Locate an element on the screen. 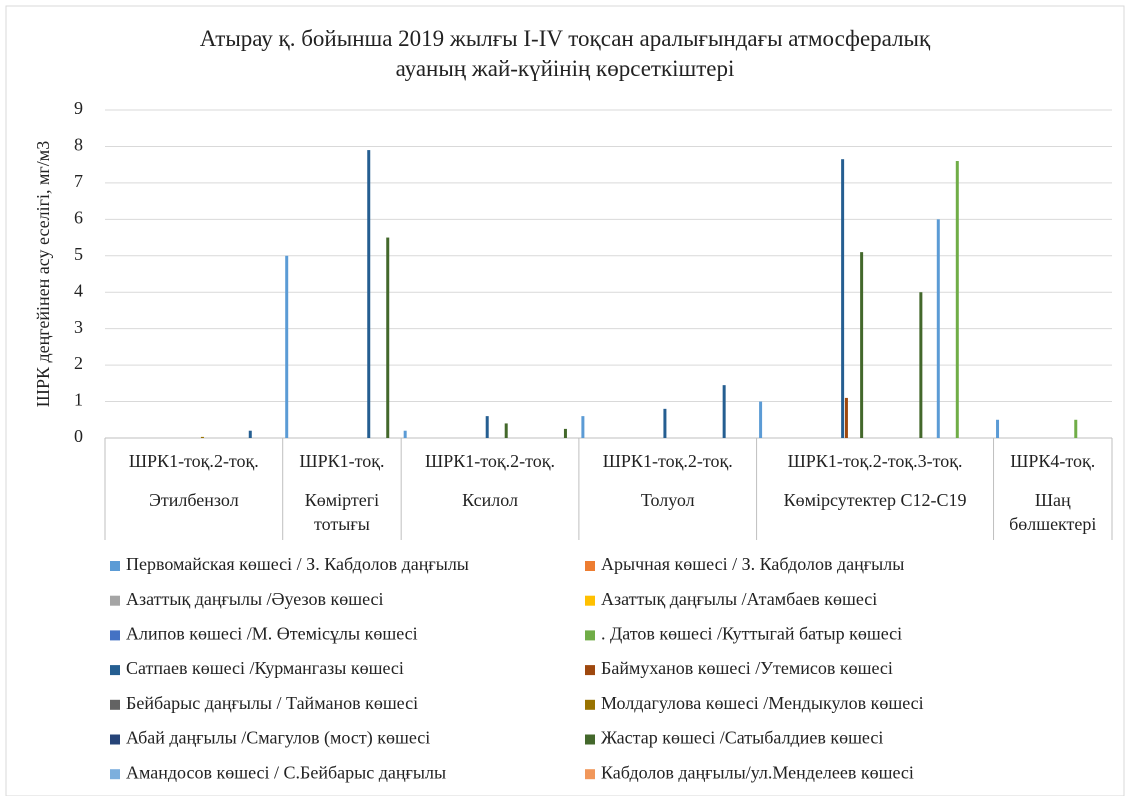  y-tick-label: 9 is located at coordinates (78, 108).